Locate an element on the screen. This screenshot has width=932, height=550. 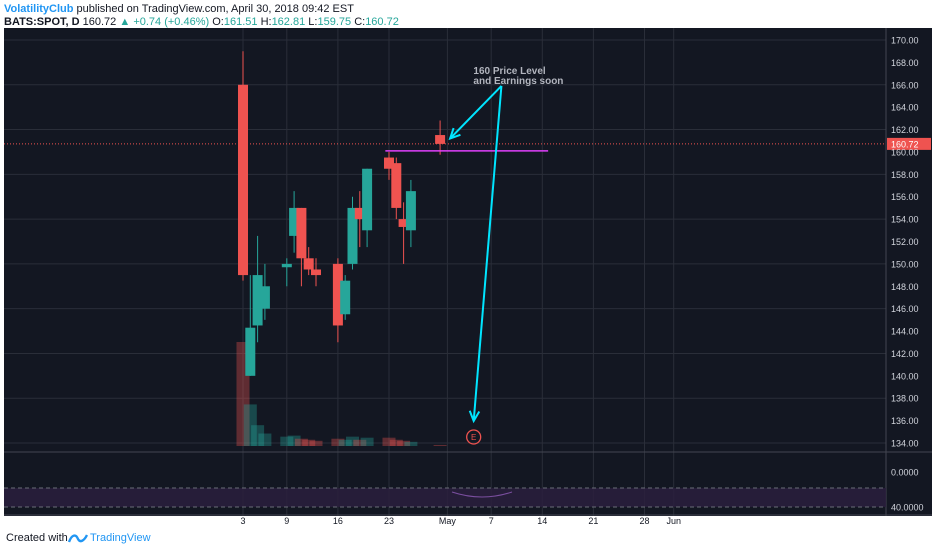
low-label: L: is located at coordinates (313, 22).